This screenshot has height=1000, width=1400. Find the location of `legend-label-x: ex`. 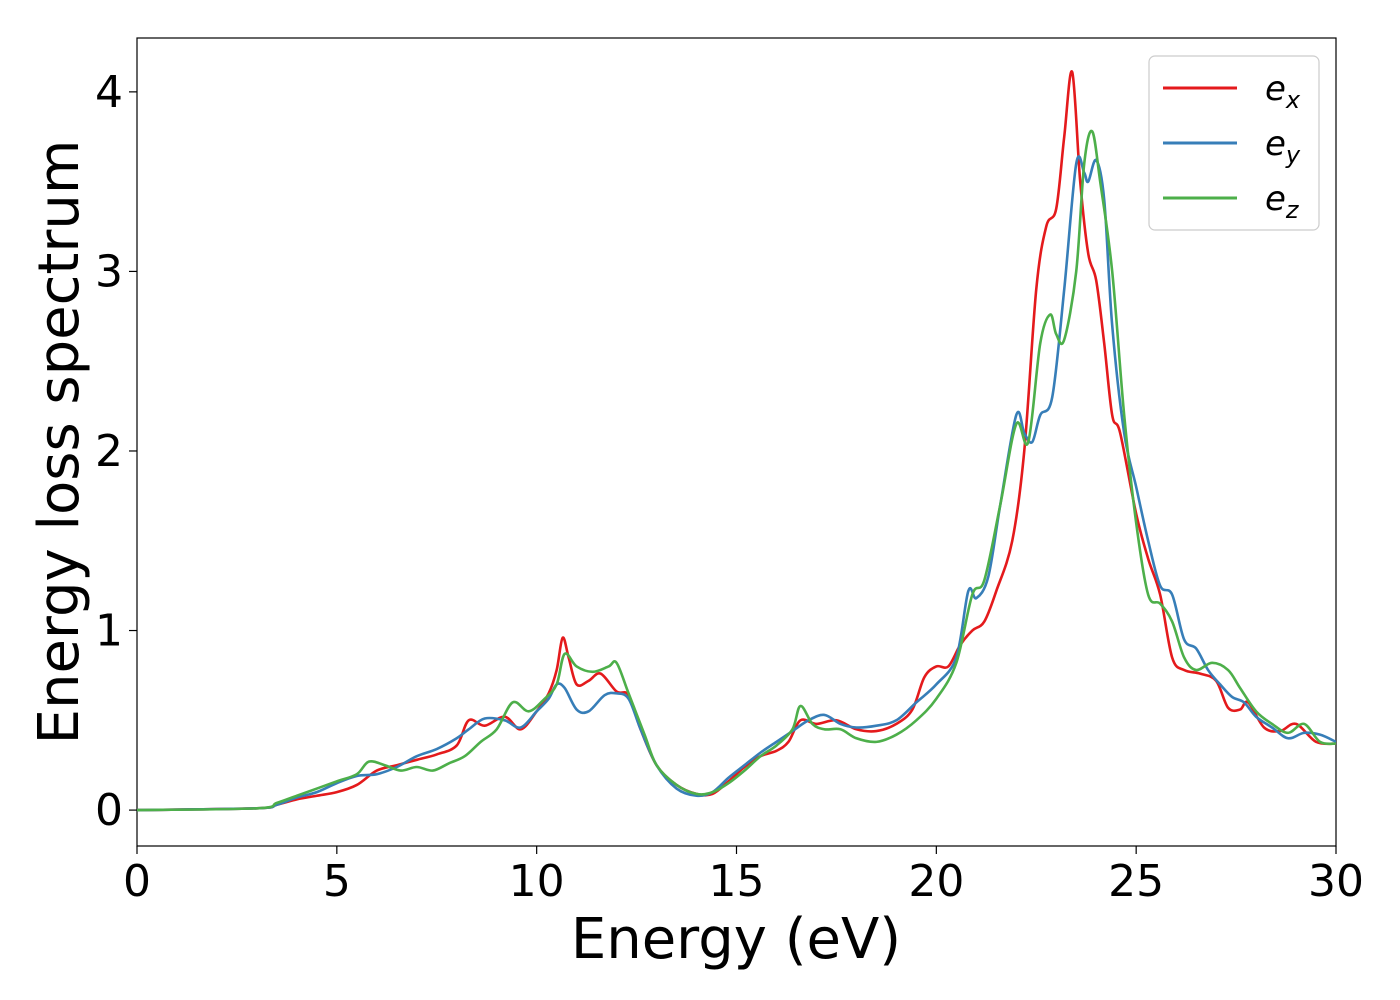

legend-label-x: ex is located at coordinates (1283, 91).